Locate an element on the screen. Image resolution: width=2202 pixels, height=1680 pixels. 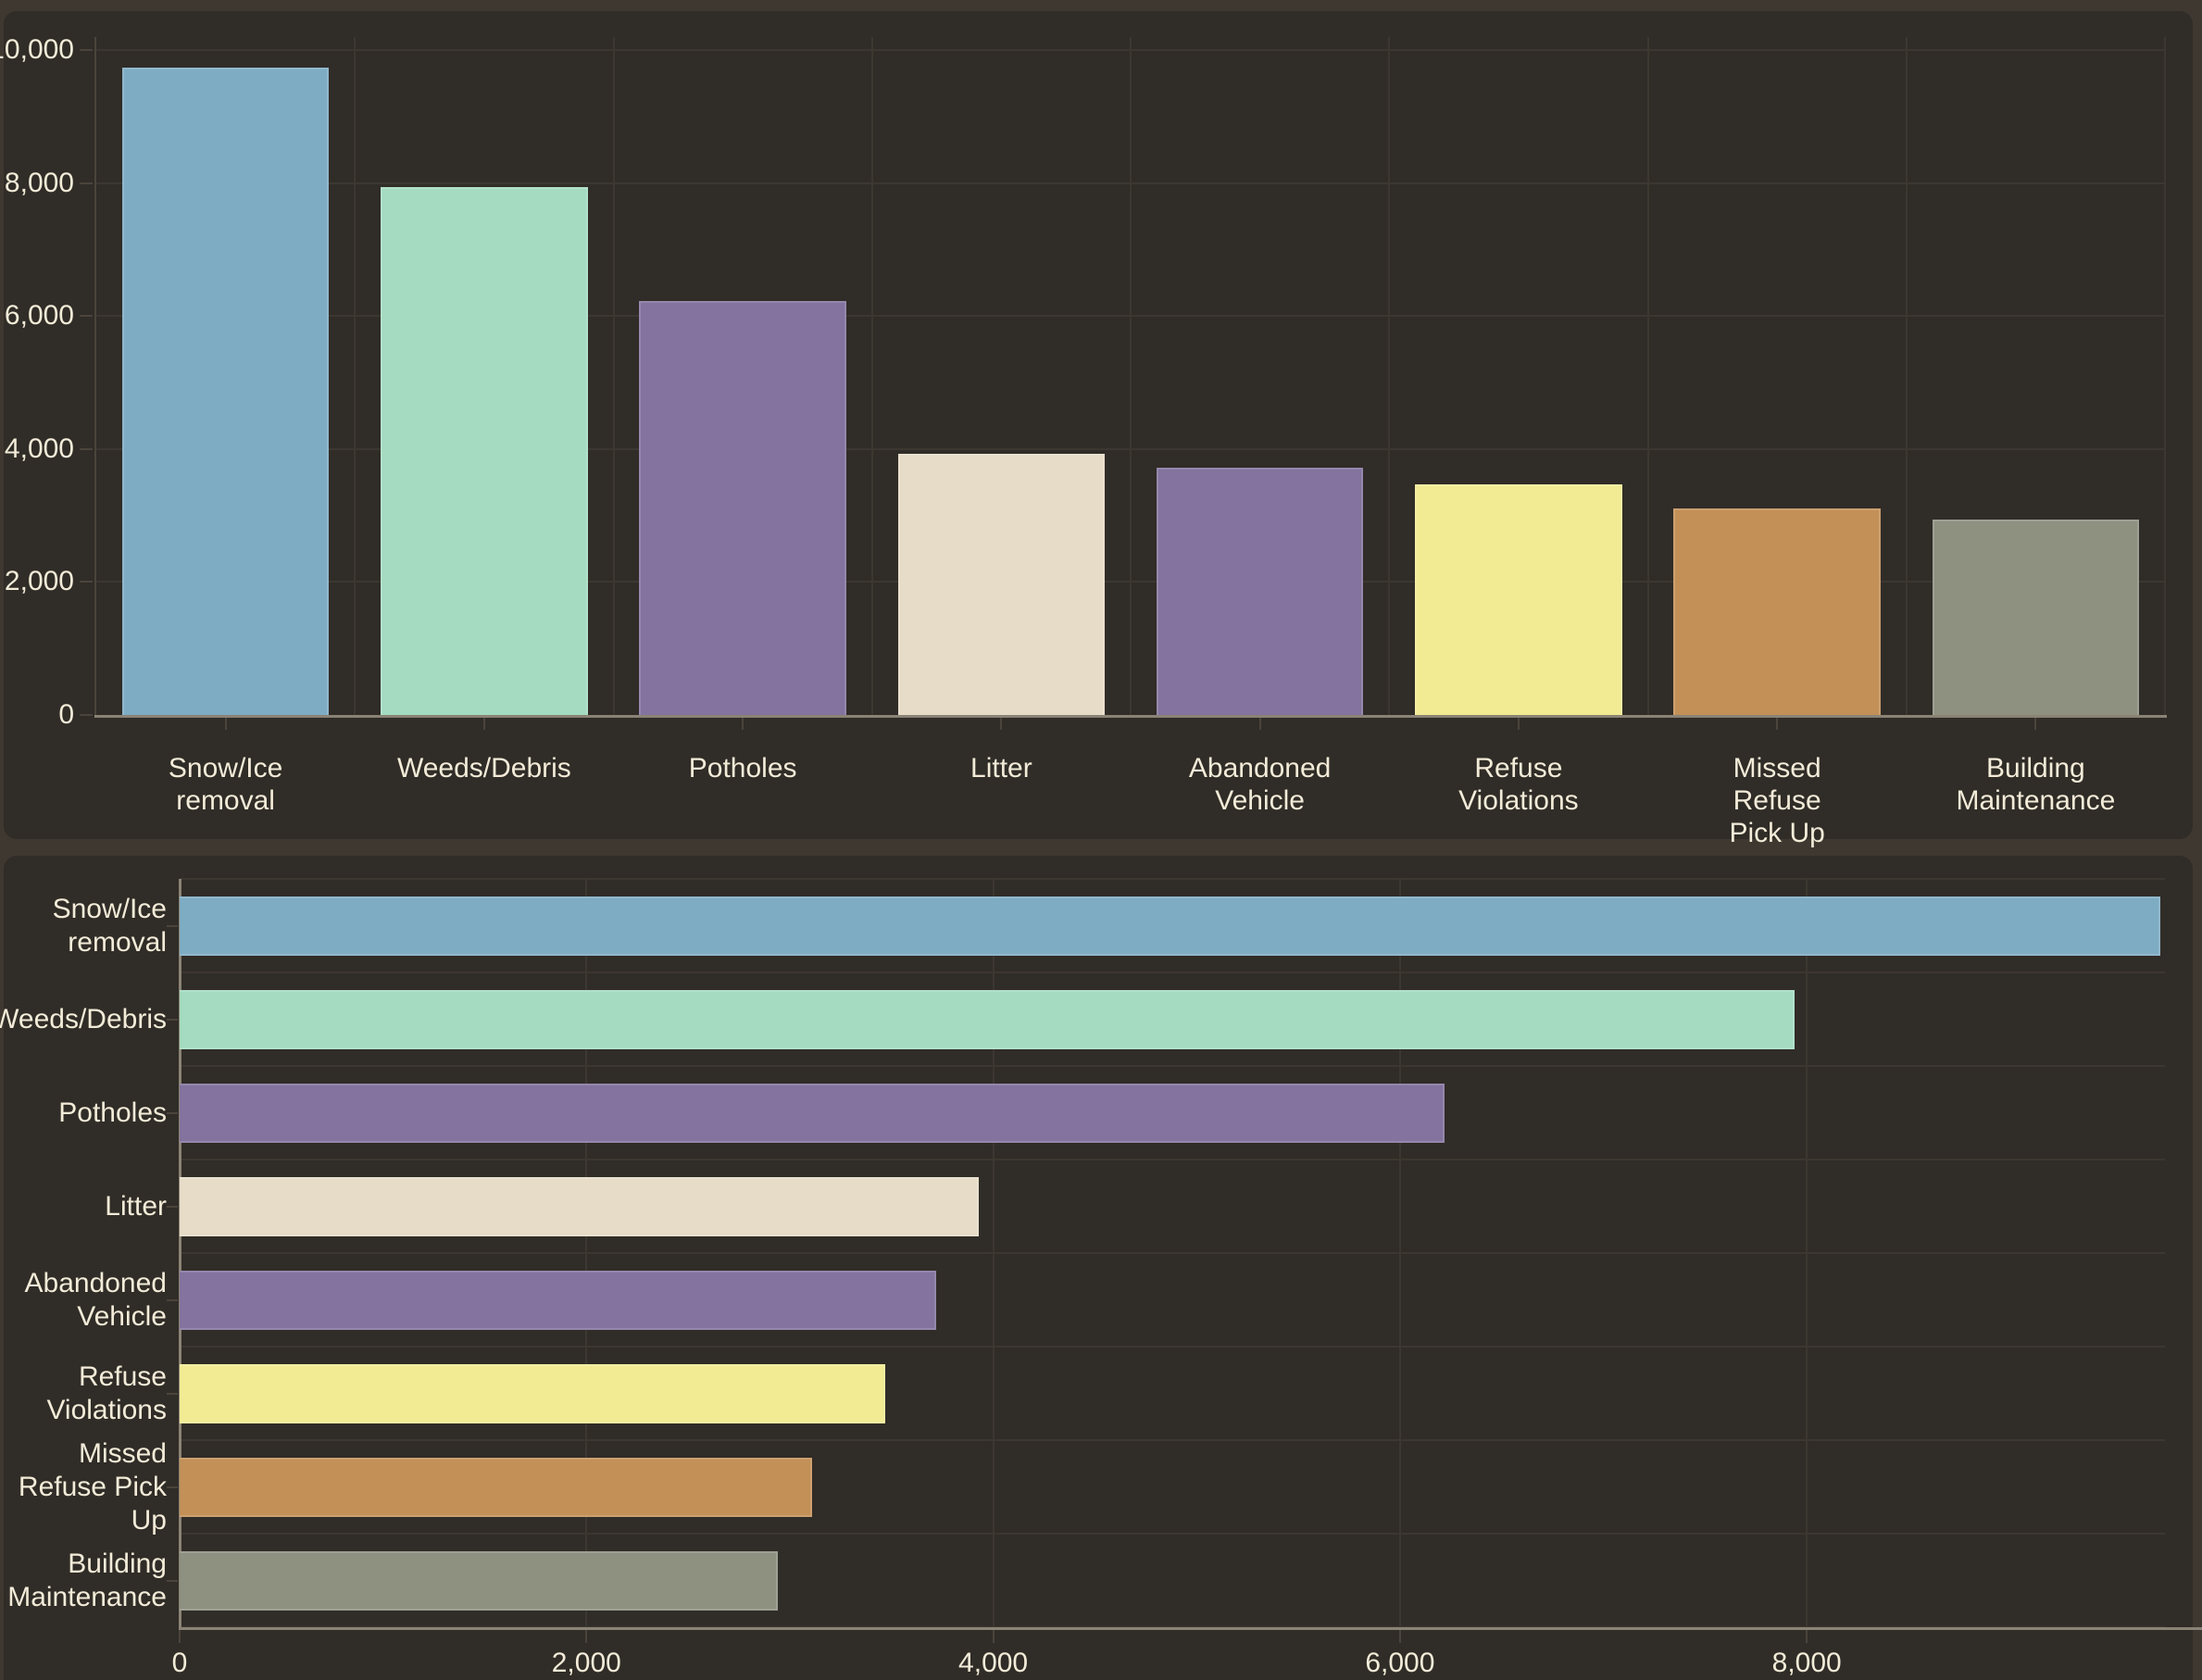
row-label-line: Litter is located at coordinates (136, 1206).